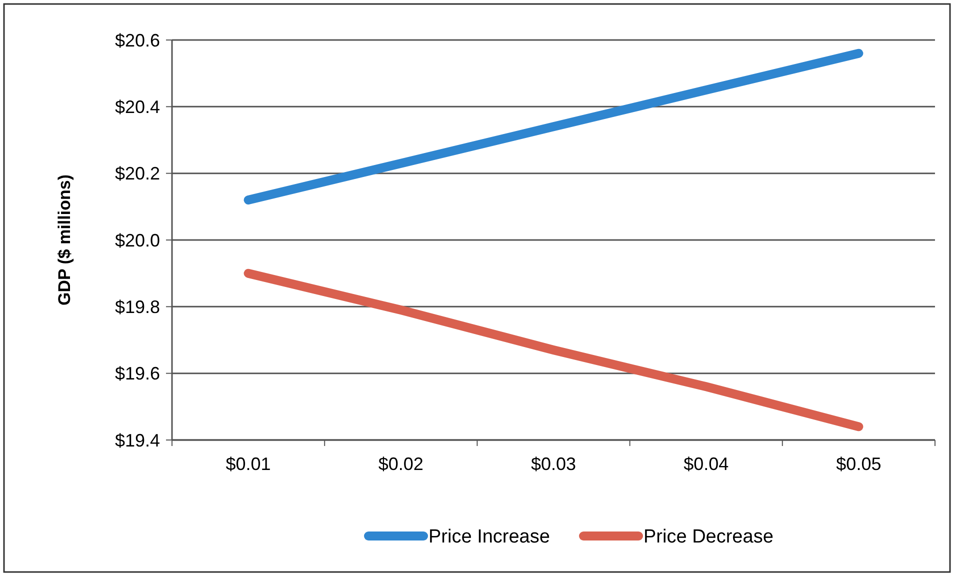 Image resolution: width=956 pixels, height=580 pixels. Describe the element at coordinates (137, 240) in the screenshot. I see `y-tick-label: $20.0` at that location.